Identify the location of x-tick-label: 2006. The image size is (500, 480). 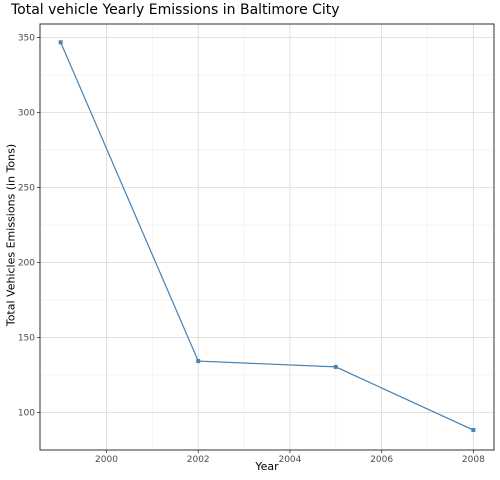
(381, 460).